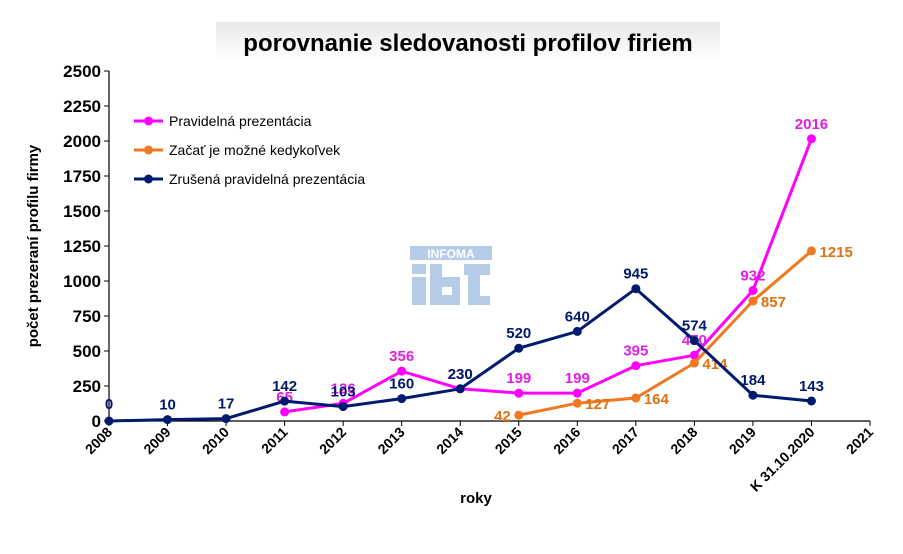 The width and height of the screenshot is (903, 554). Describe the element at coordinates (742, 440) in the screenshot. I see `x-tick-label: 2019` at that location.